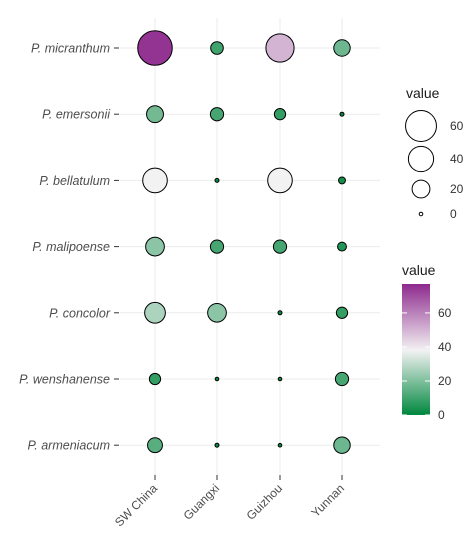 The image size is (474, 550). Describe the element at coordinates (280, 313) in the screenshot. I see `point-p-concolor-guizhou` at that location.